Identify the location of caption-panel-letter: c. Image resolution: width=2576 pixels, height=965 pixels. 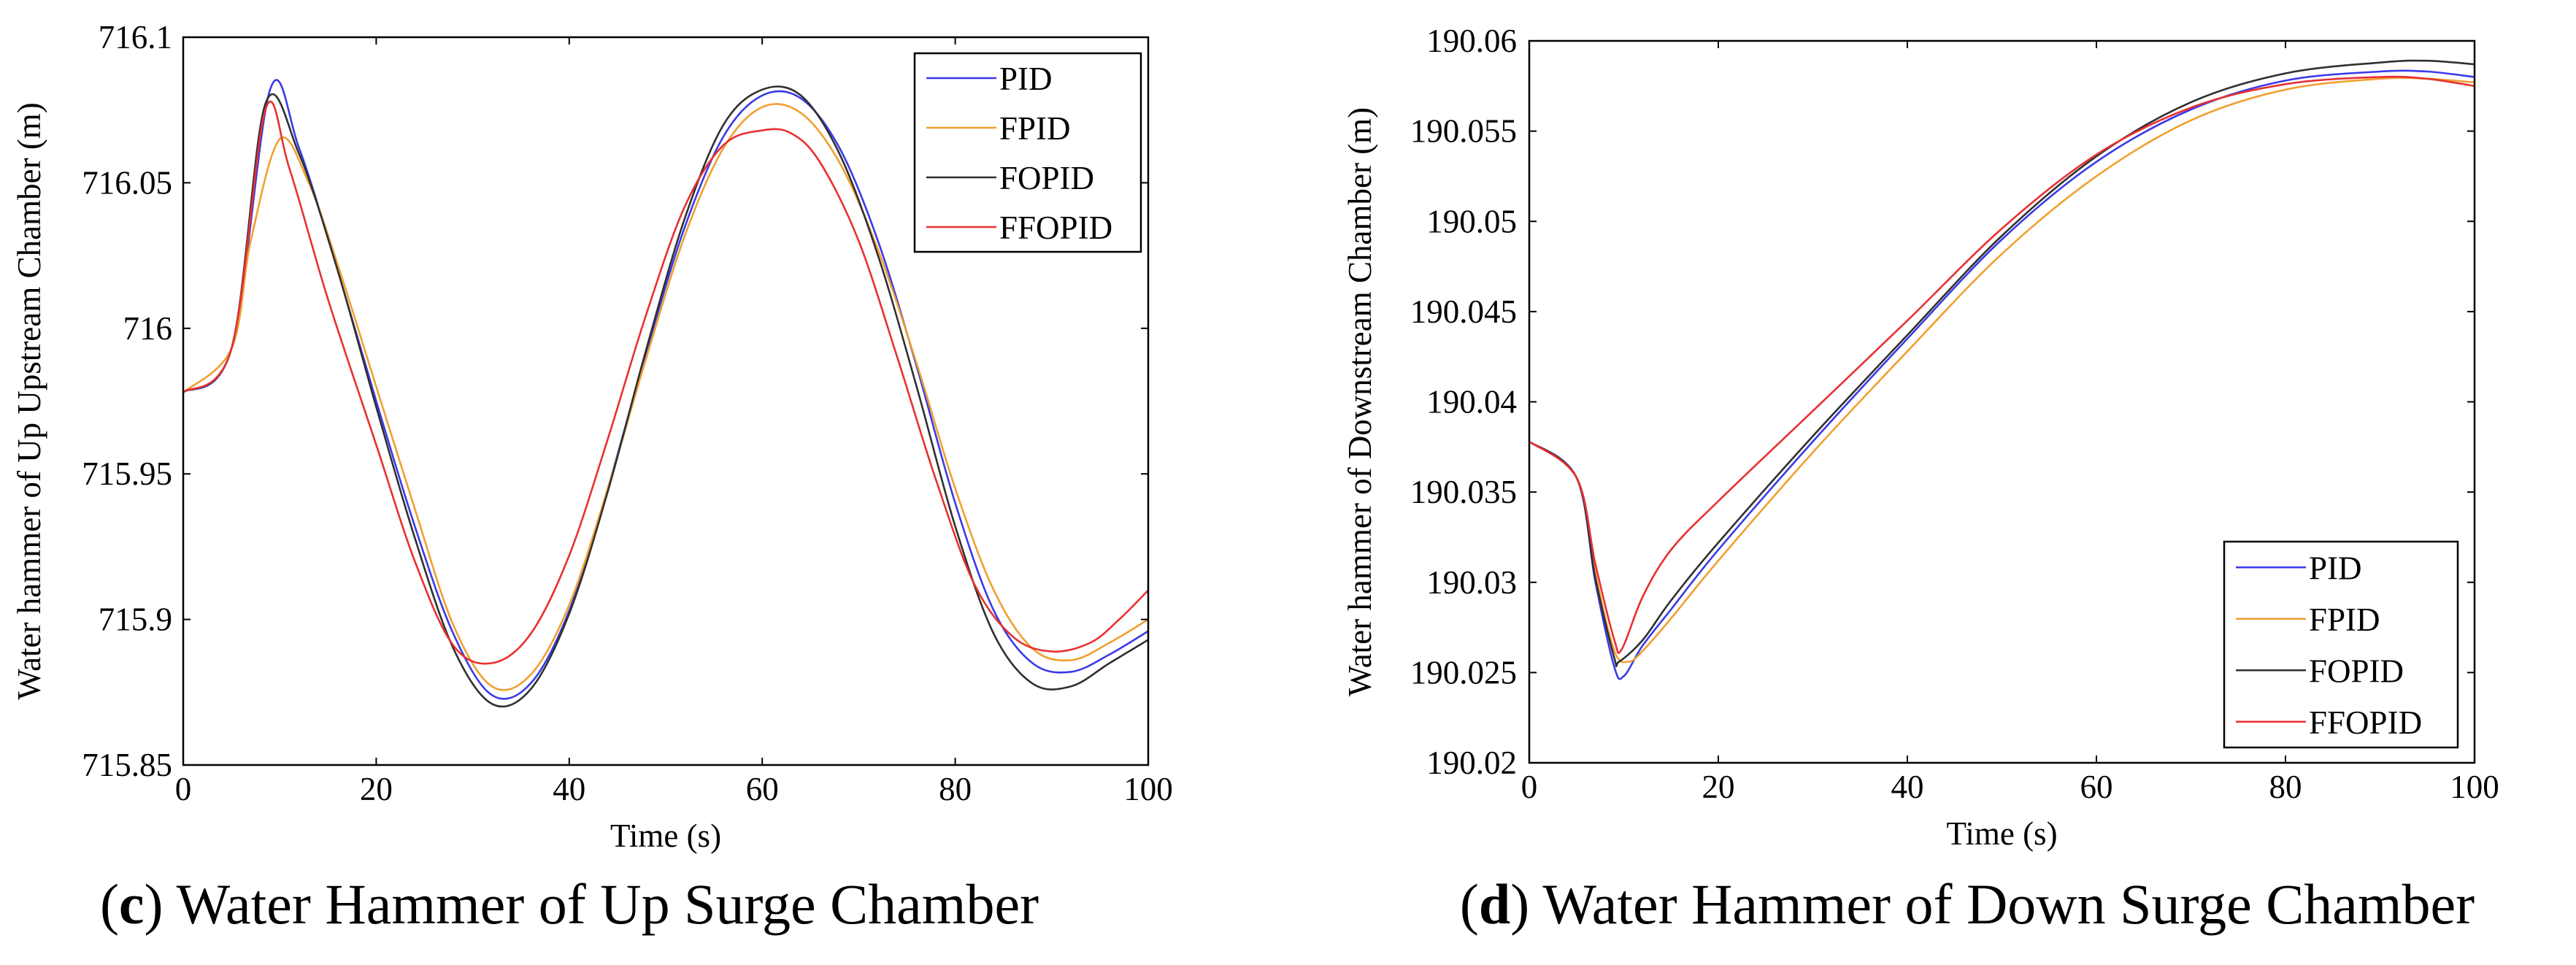
(132, 904).